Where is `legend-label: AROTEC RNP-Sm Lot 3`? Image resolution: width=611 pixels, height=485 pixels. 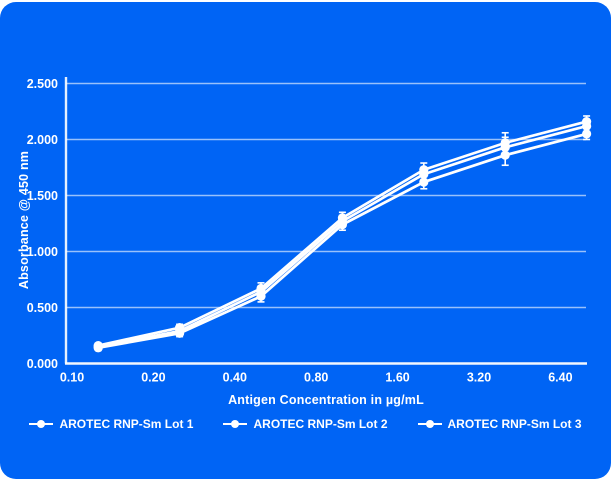
legend-label: AROTEC RNP-Sm Lot 3 is located at coordinates (514, 424).